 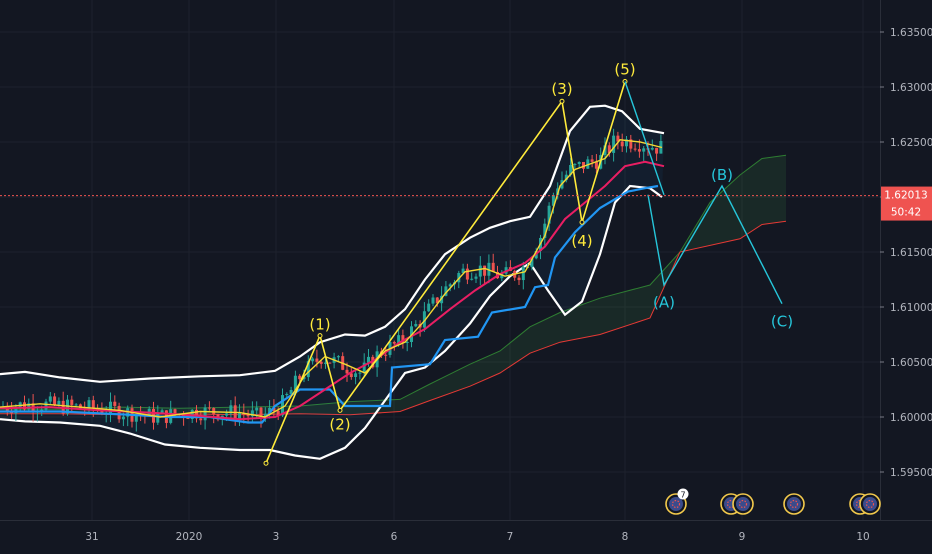 I want to click on price-tick-label: 1.59500, so click(x=911, y=473).